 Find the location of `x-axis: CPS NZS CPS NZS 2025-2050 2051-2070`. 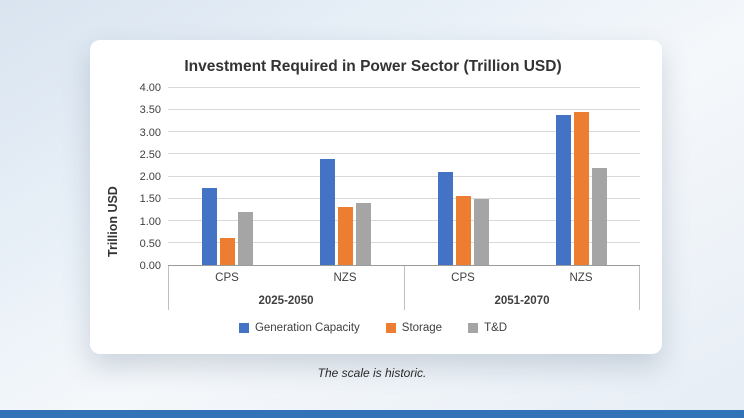

x-axis: CPS NZS CPS NZS 2025-2050 2051-2070 is located at coordinates (404, 289).